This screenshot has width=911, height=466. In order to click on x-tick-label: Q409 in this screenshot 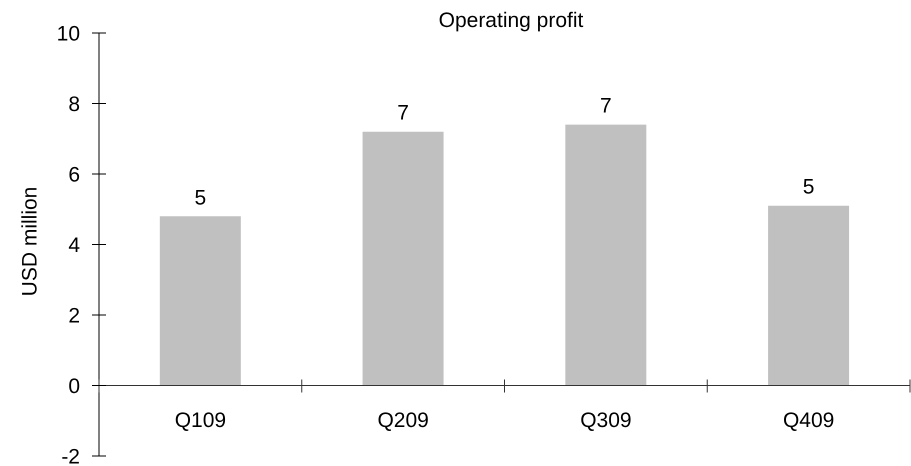, I will do `click(808, 420)`.